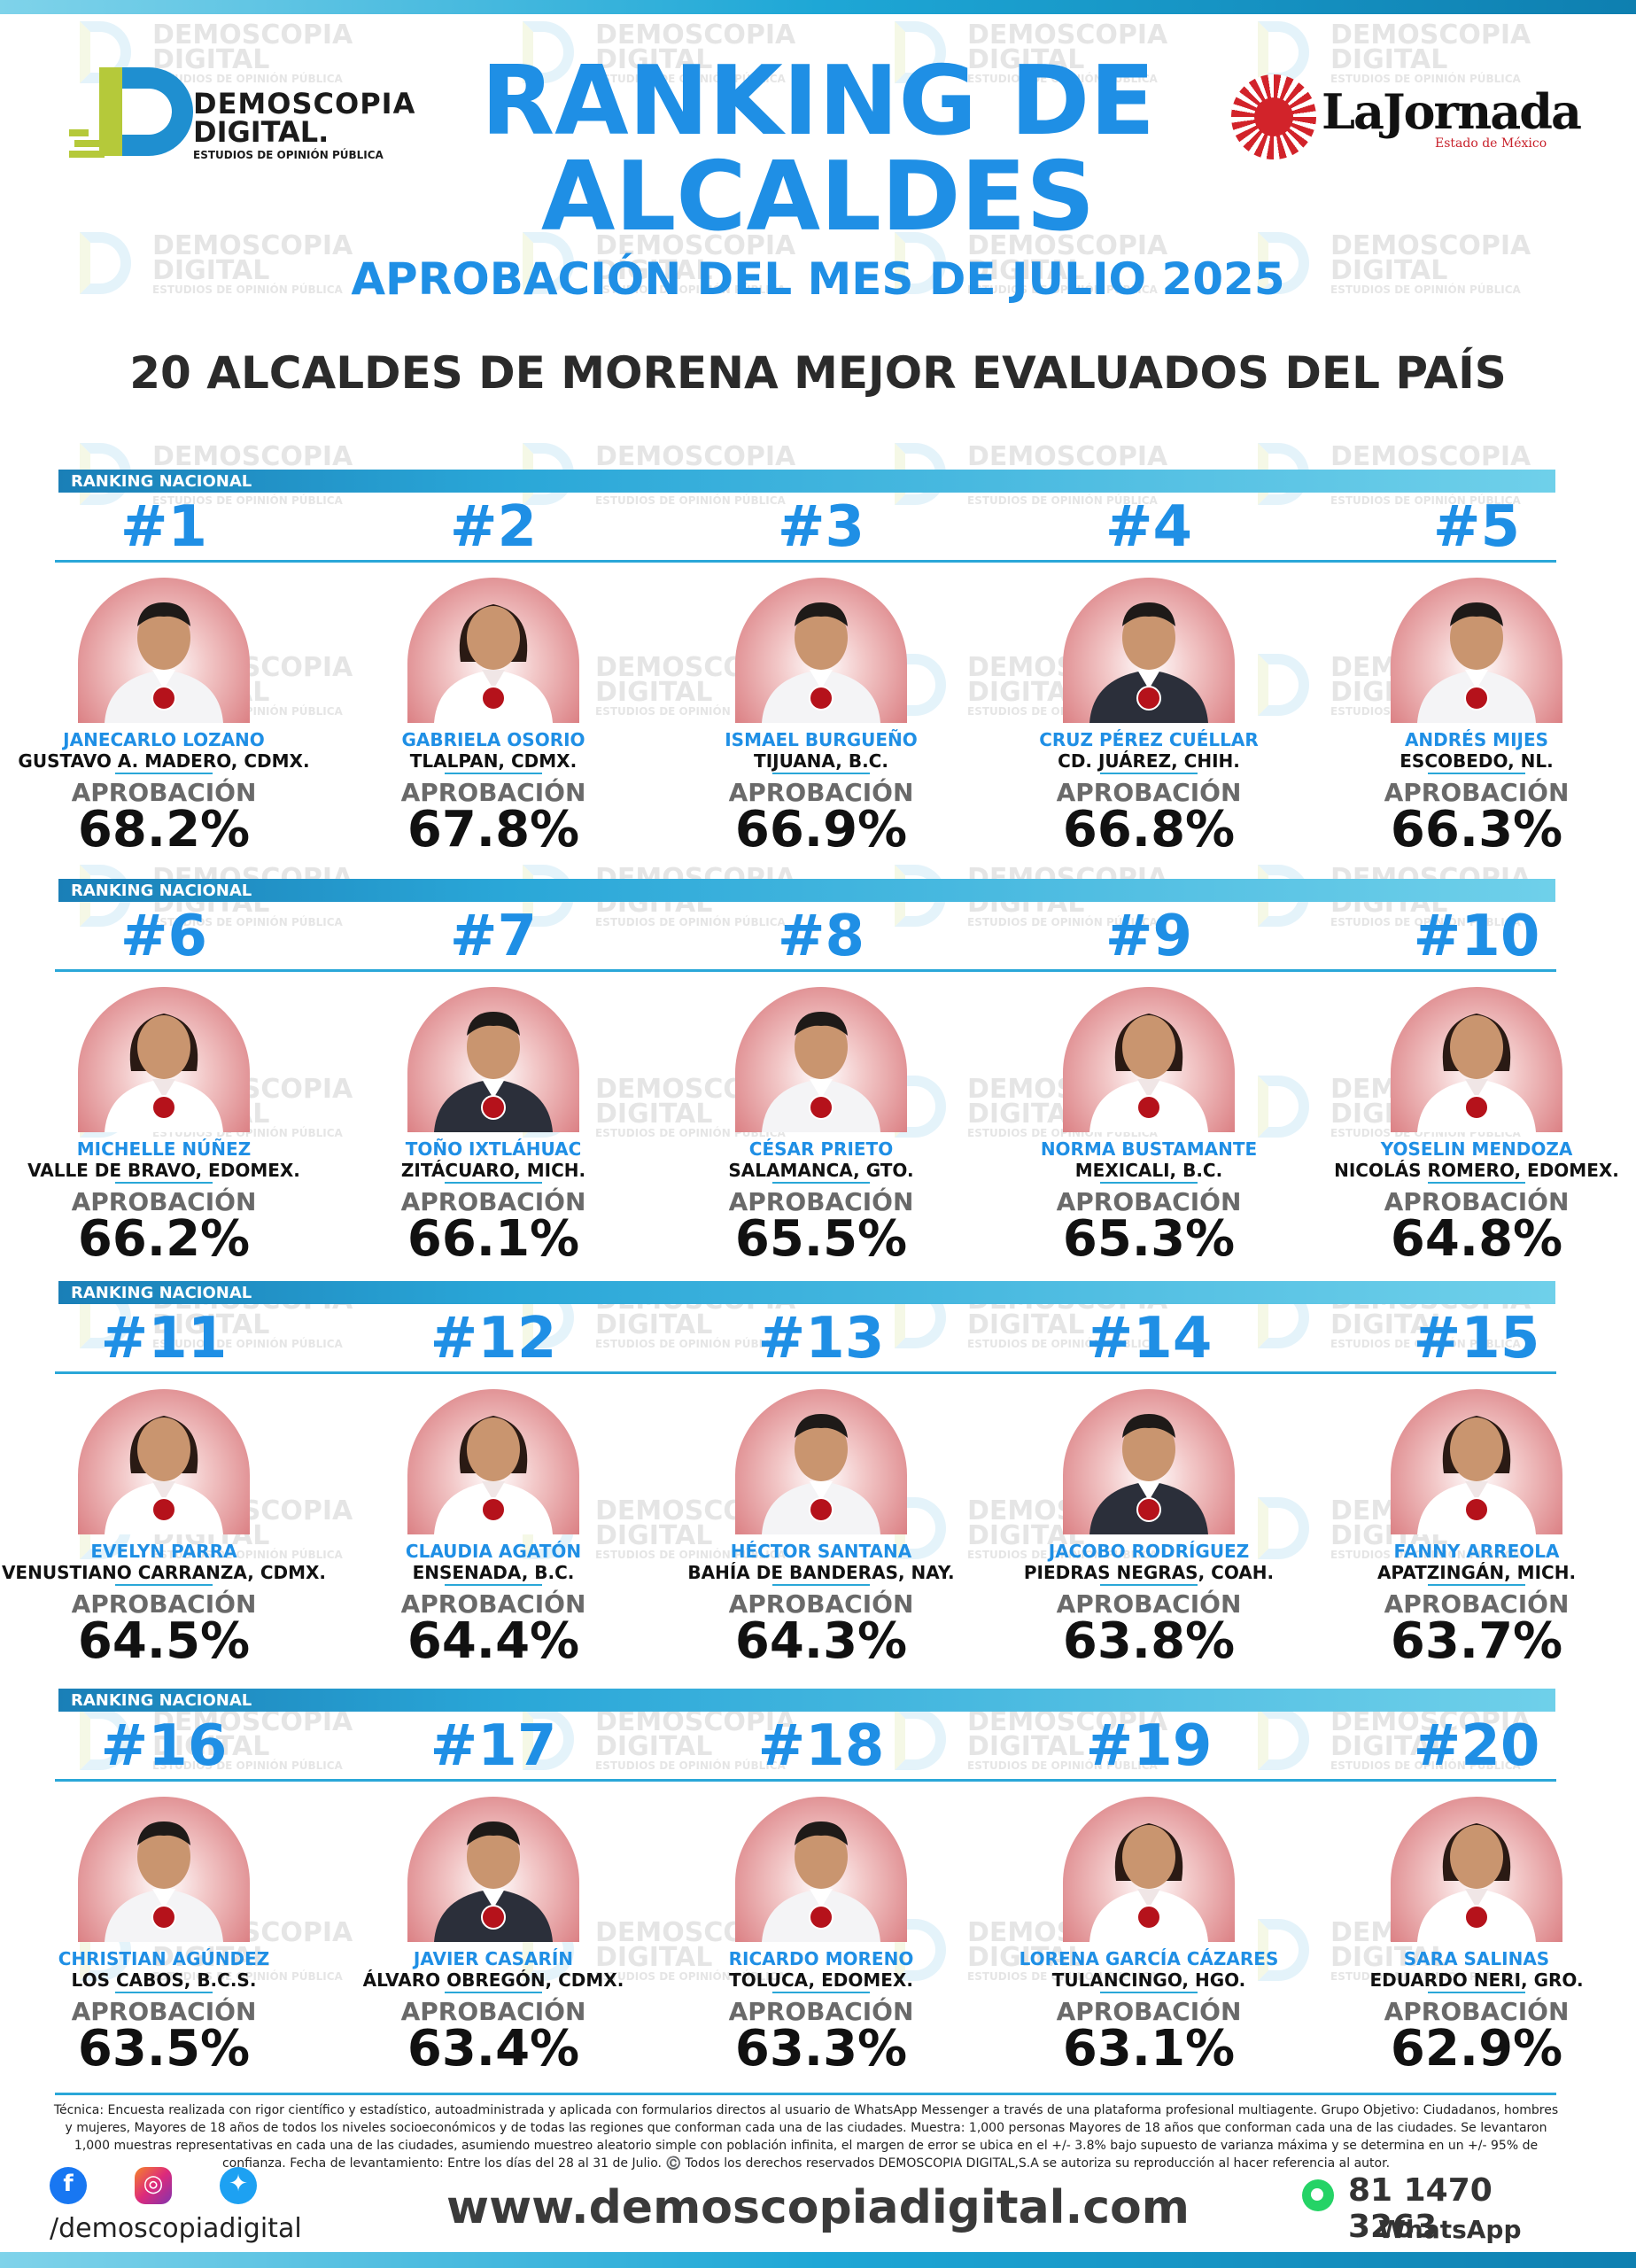 Image resolution: width=1636 pixels, height=2268 pixels. I want to click on mayor-name: TOÑO IXTLÁHUAC, so click(493, 1149).